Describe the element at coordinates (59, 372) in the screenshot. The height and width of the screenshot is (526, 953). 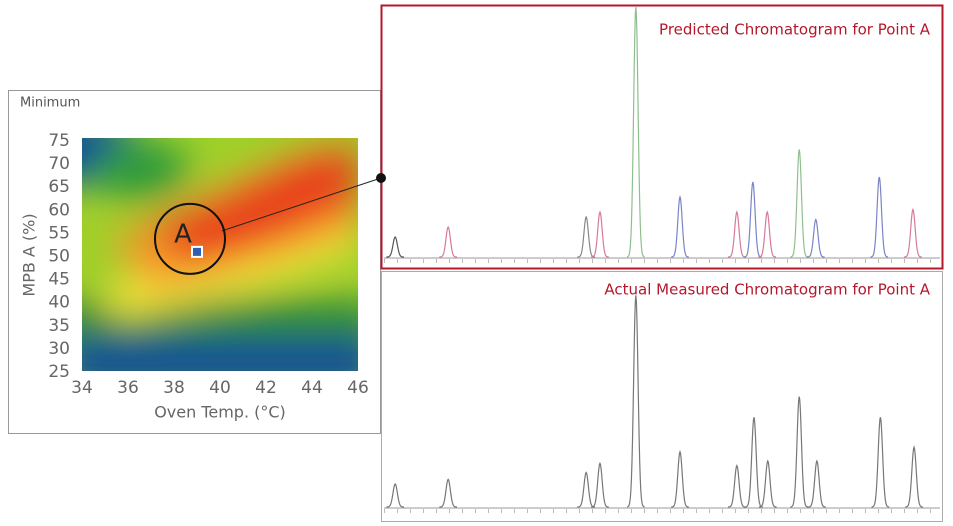
I see `y-tick-label: 25` at that location.